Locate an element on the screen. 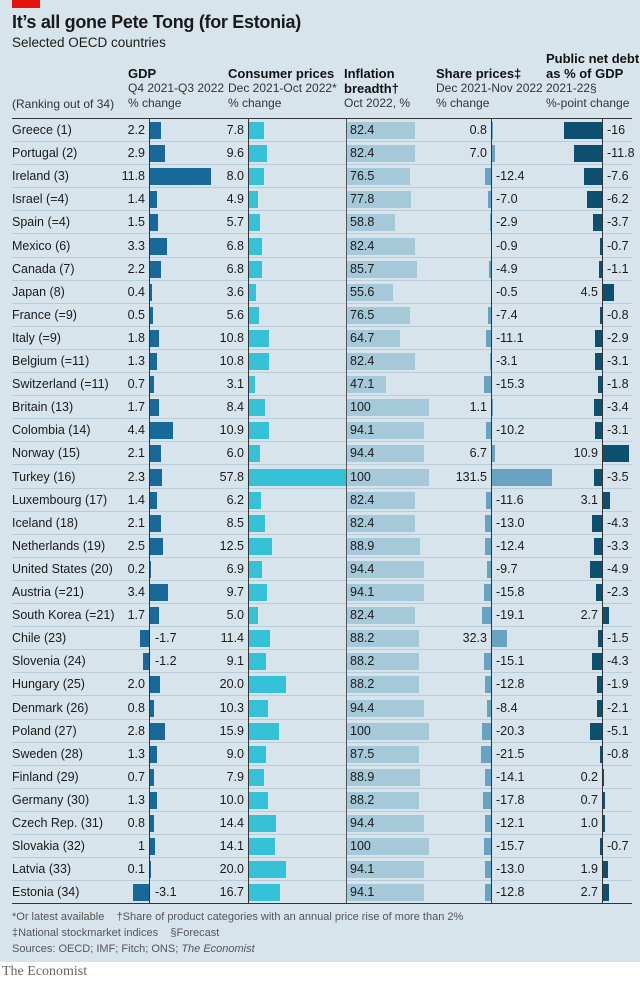 The width and height of the screenshot is (640, 982). table-row: Estonia (34) -3.1 16.7 94.1 -12.8 2.7 is located at coordinates (320, 893).